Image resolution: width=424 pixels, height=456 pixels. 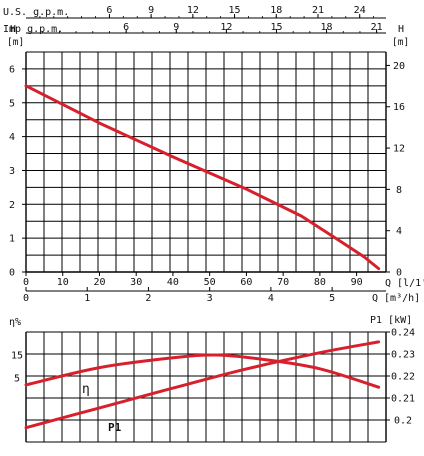 I want to click on right-h-label: H, so click(x=401, y=29).